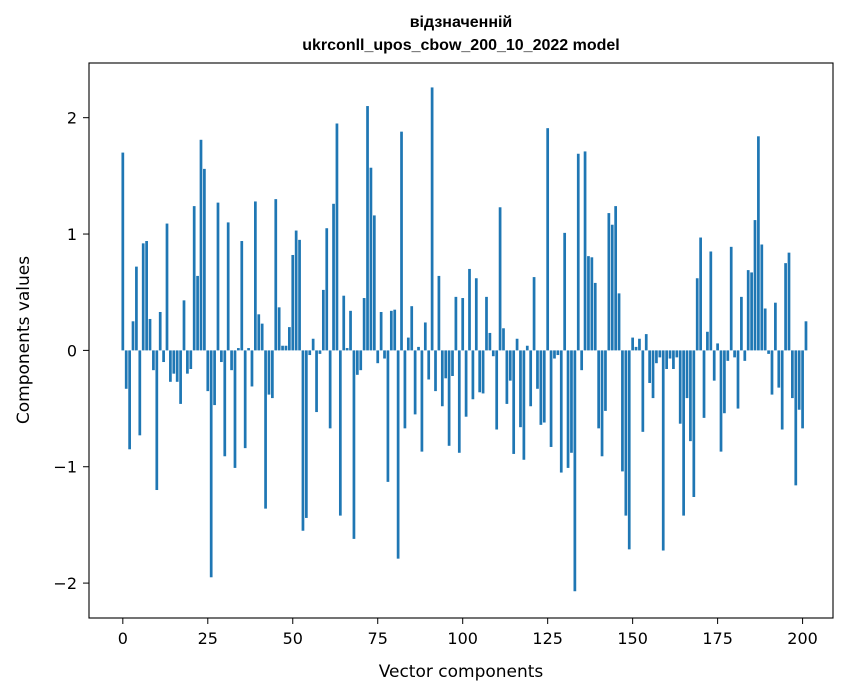  What do you see at coordinates (293, 638) in the screenshot?
I see `x-tick-label: 50` at bounding box center [293, 638].